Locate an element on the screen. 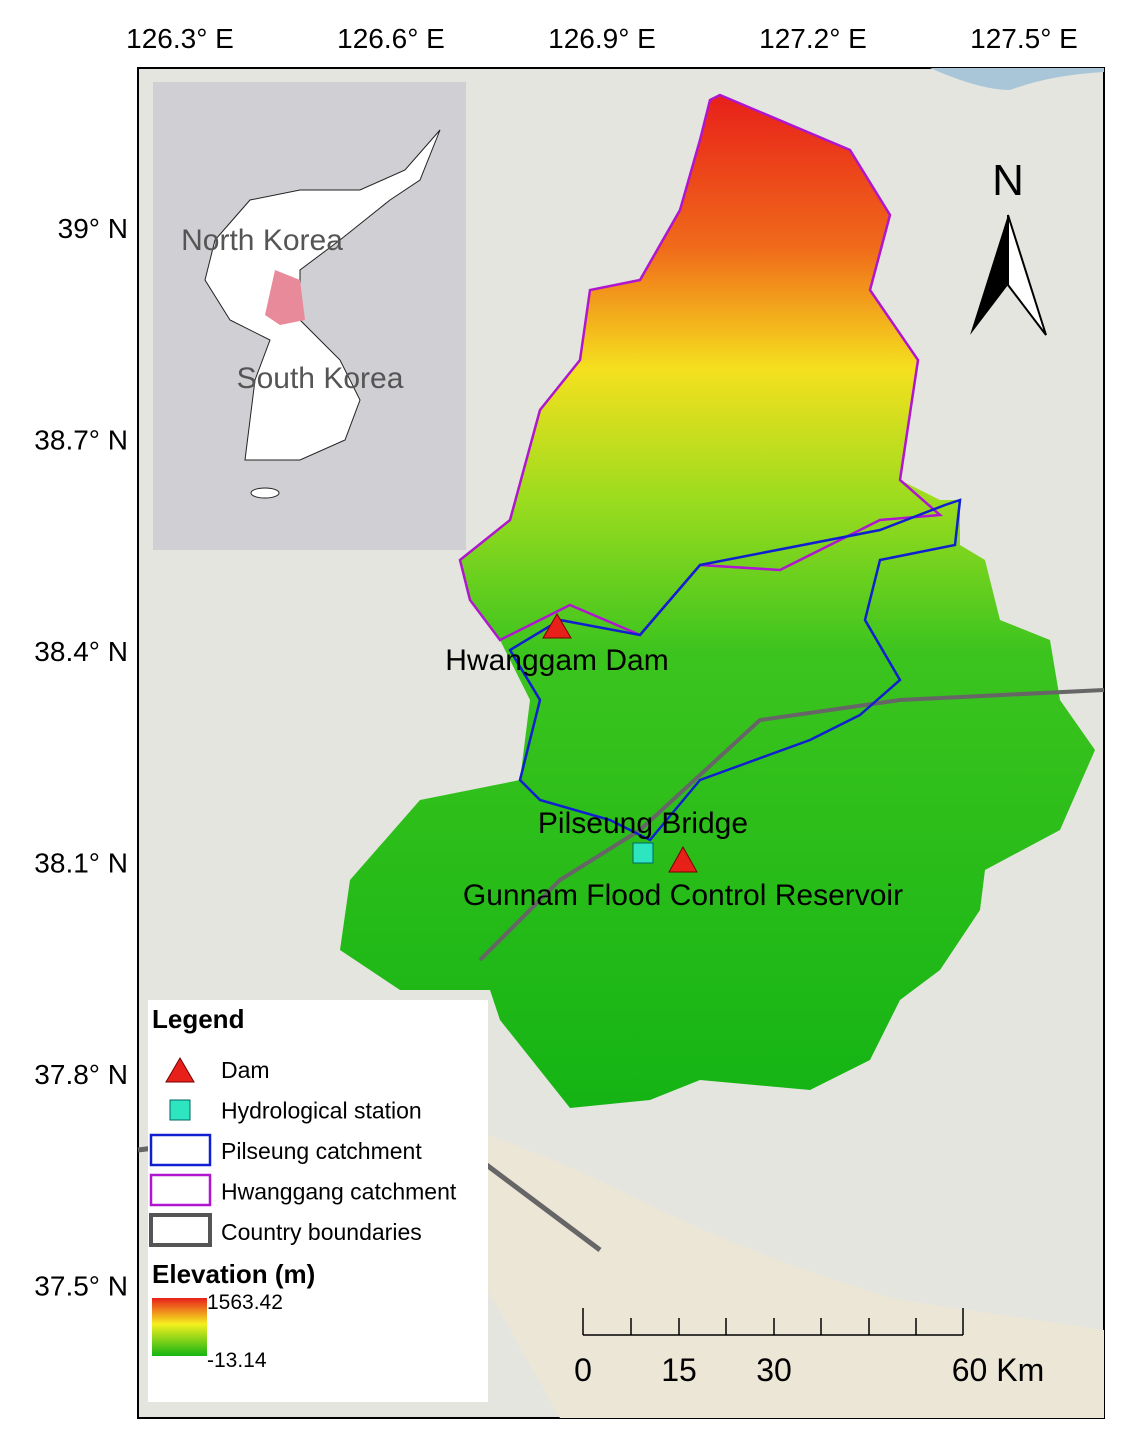  latitude-label: 37.8° N is located at coordinates (81, 1074).